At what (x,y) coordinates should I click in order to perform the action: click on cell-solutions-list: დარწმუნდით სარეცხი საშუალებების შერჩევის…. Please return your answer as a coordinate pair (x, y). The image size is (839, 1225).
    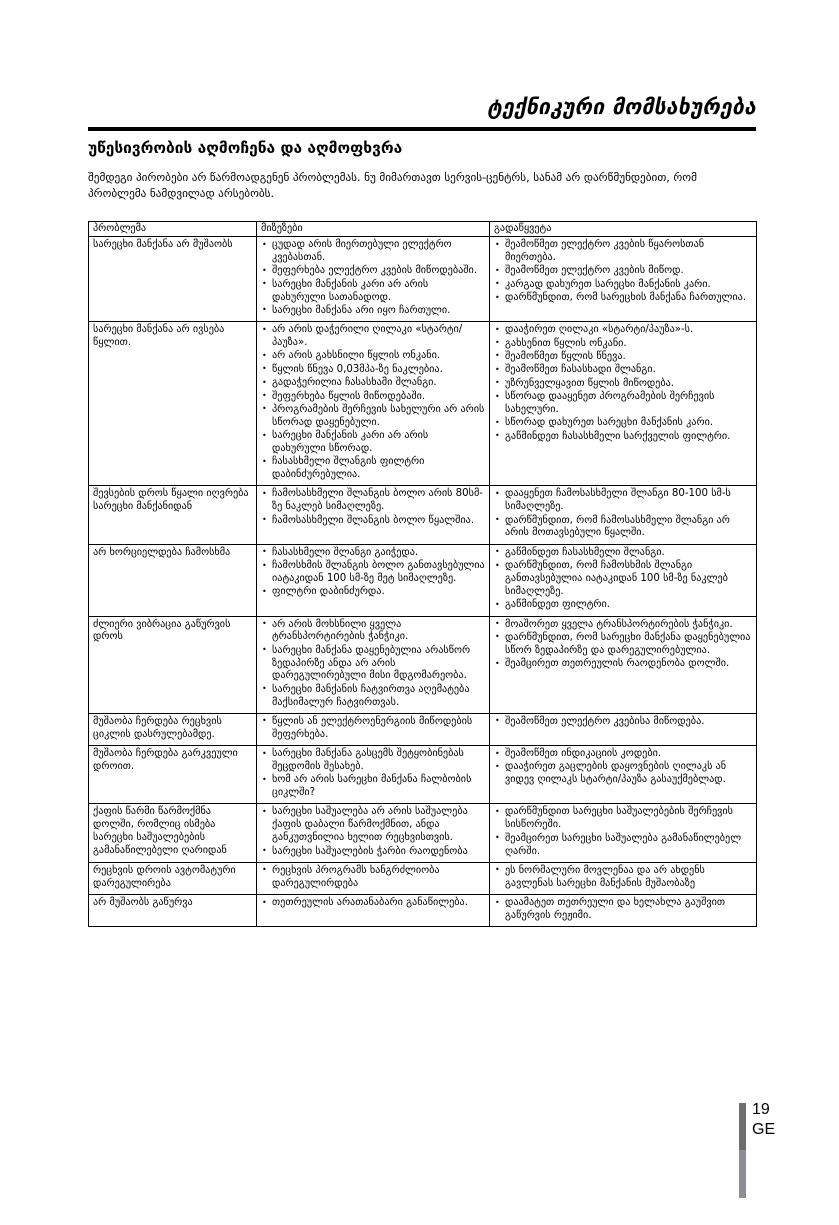
    Looking at the image, I should click on (623, 832).